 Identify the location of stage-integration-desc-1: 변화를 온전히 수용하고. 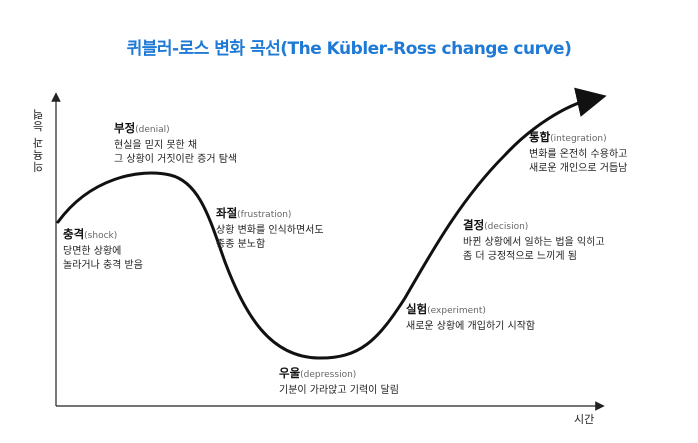
(578, 154).